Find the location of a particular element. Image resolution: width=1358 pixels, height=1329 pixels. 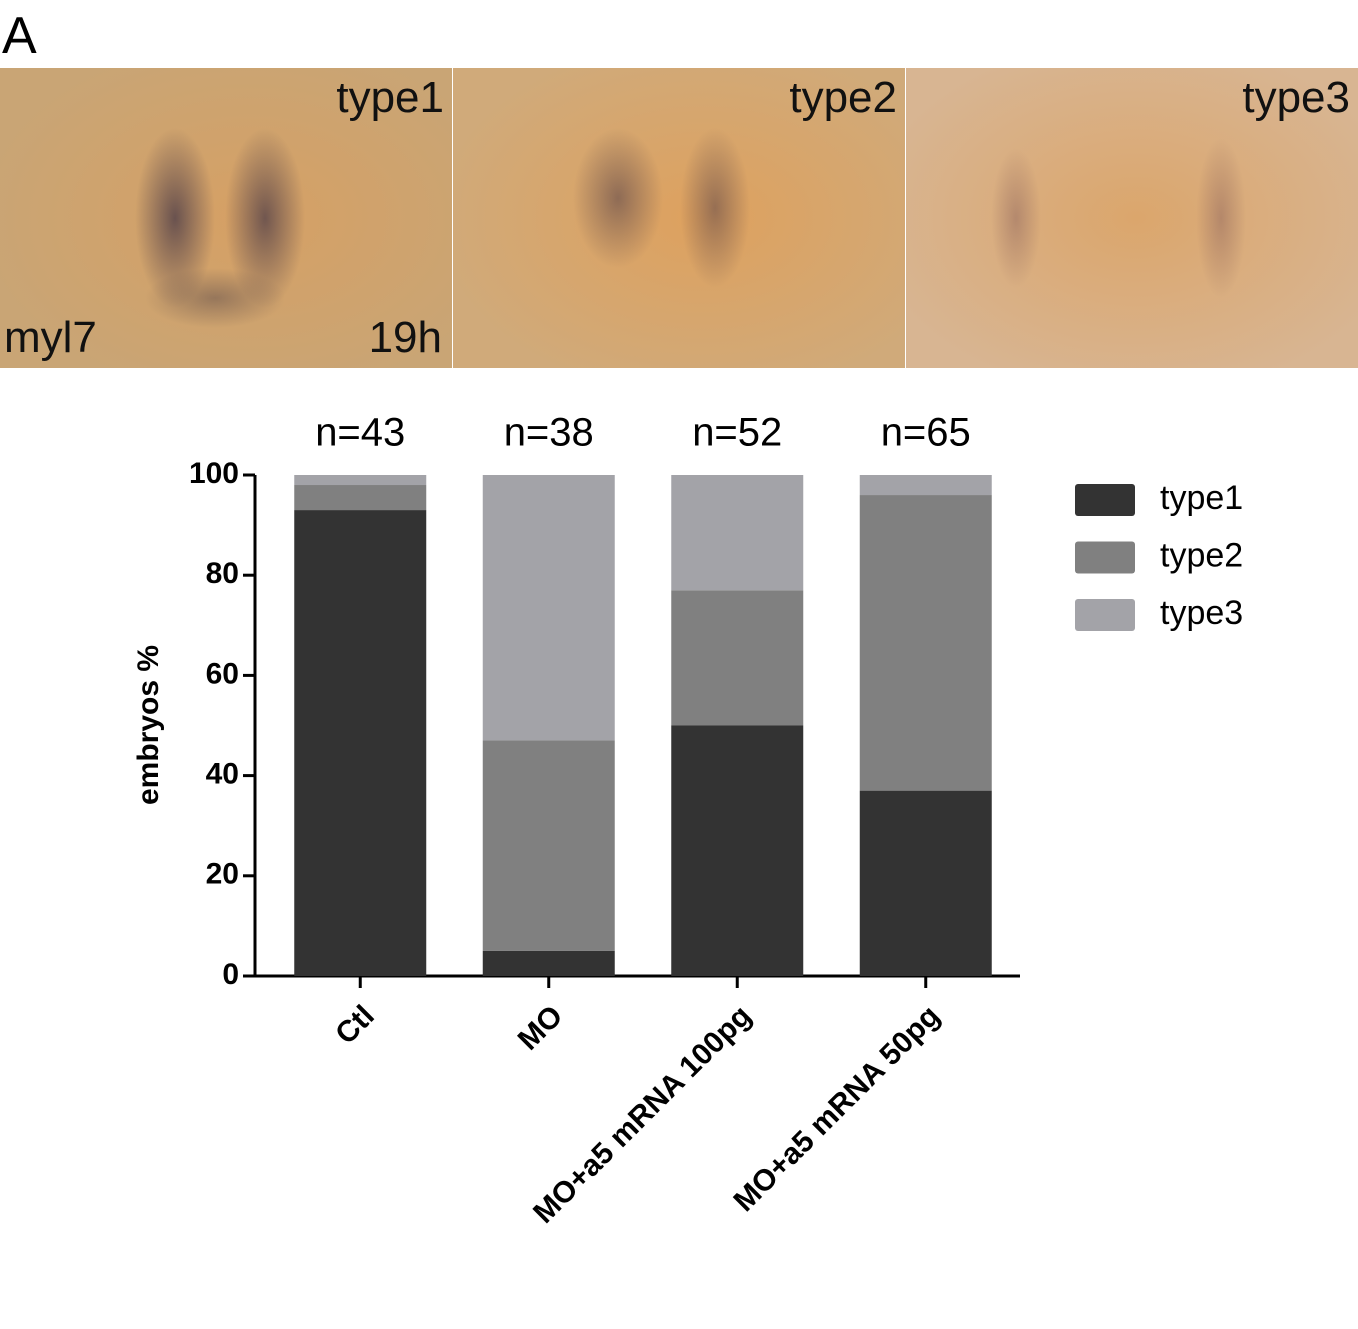

annotation: n=38 is located at coordinates (549, 433).